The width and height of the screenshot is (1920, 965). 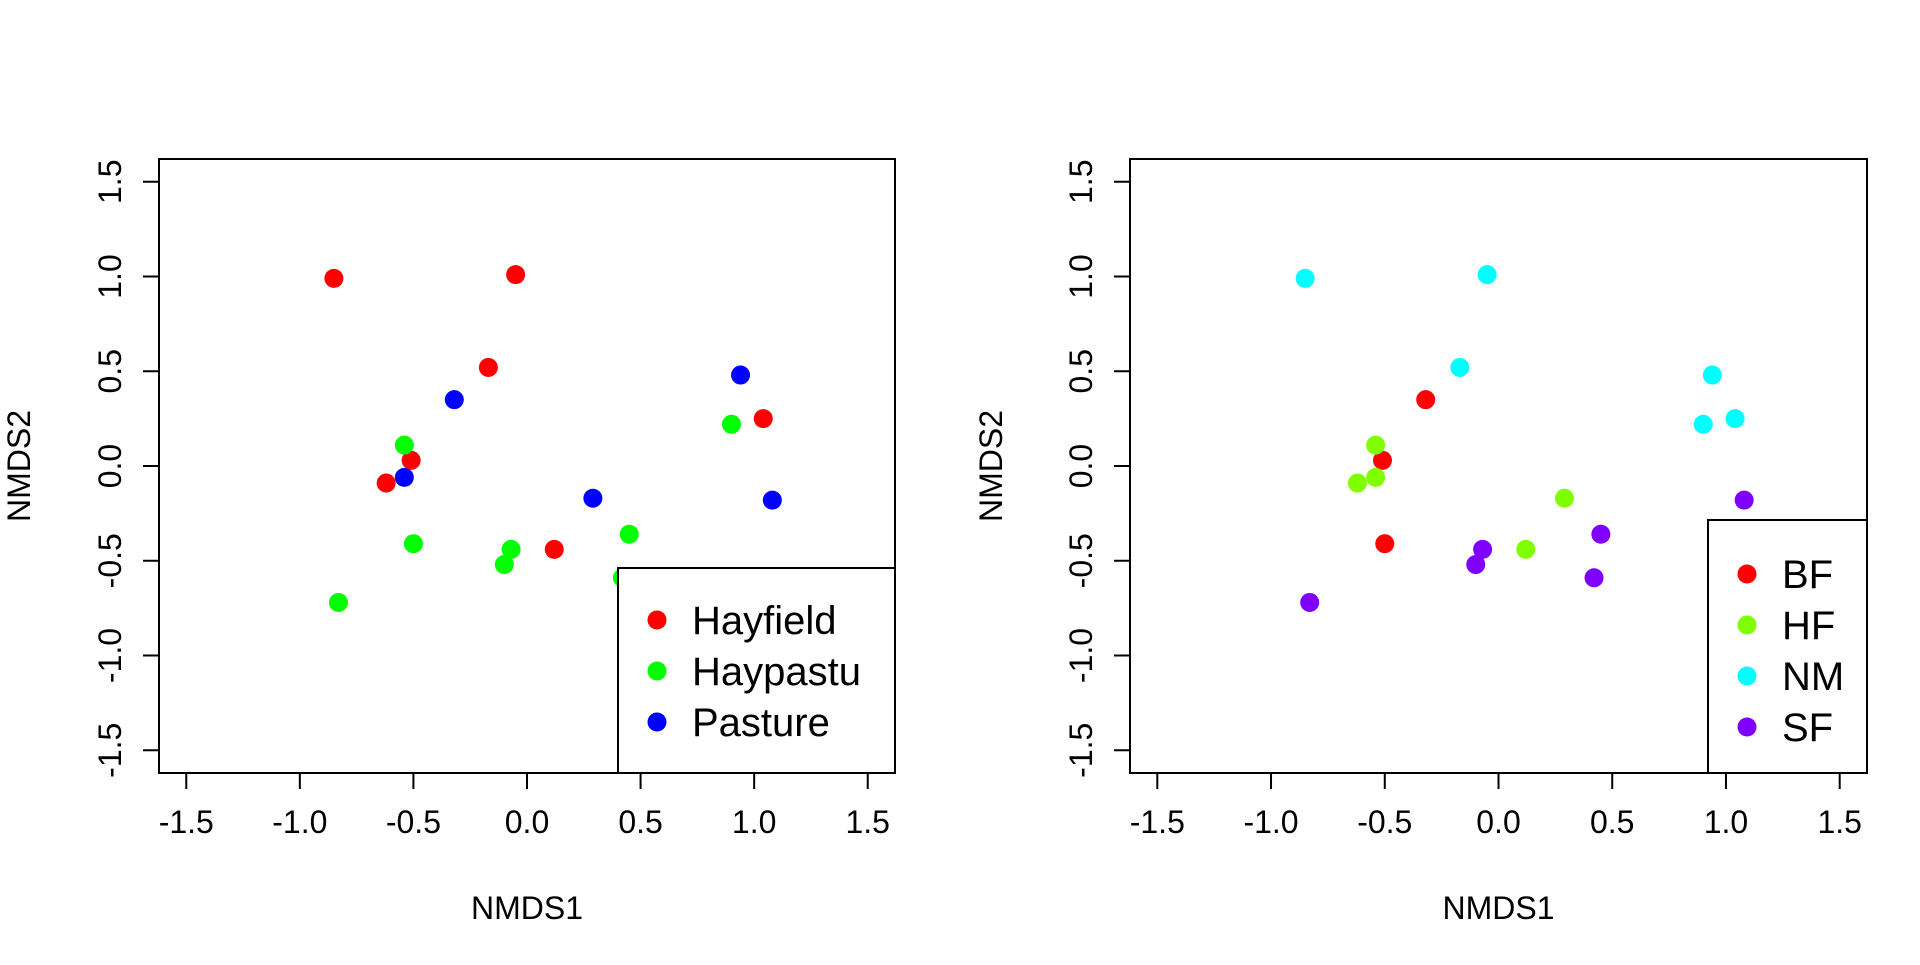 What do you see at coordinates (1807, 728) in the screenshot?
I see `legend-label-sf: SF` at bounding box center [1807, 728].